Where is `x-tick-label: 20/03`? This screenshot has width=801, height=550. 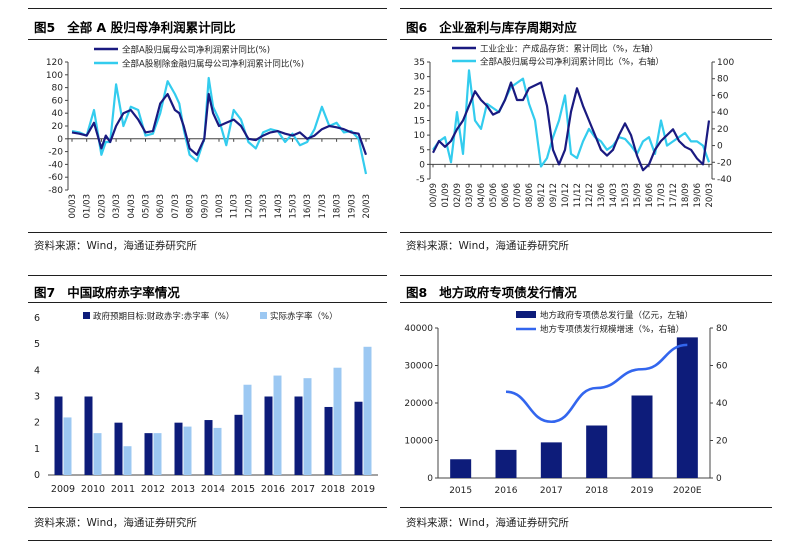 x-tick-label: 20/03 is located at coordinates (710, 195).